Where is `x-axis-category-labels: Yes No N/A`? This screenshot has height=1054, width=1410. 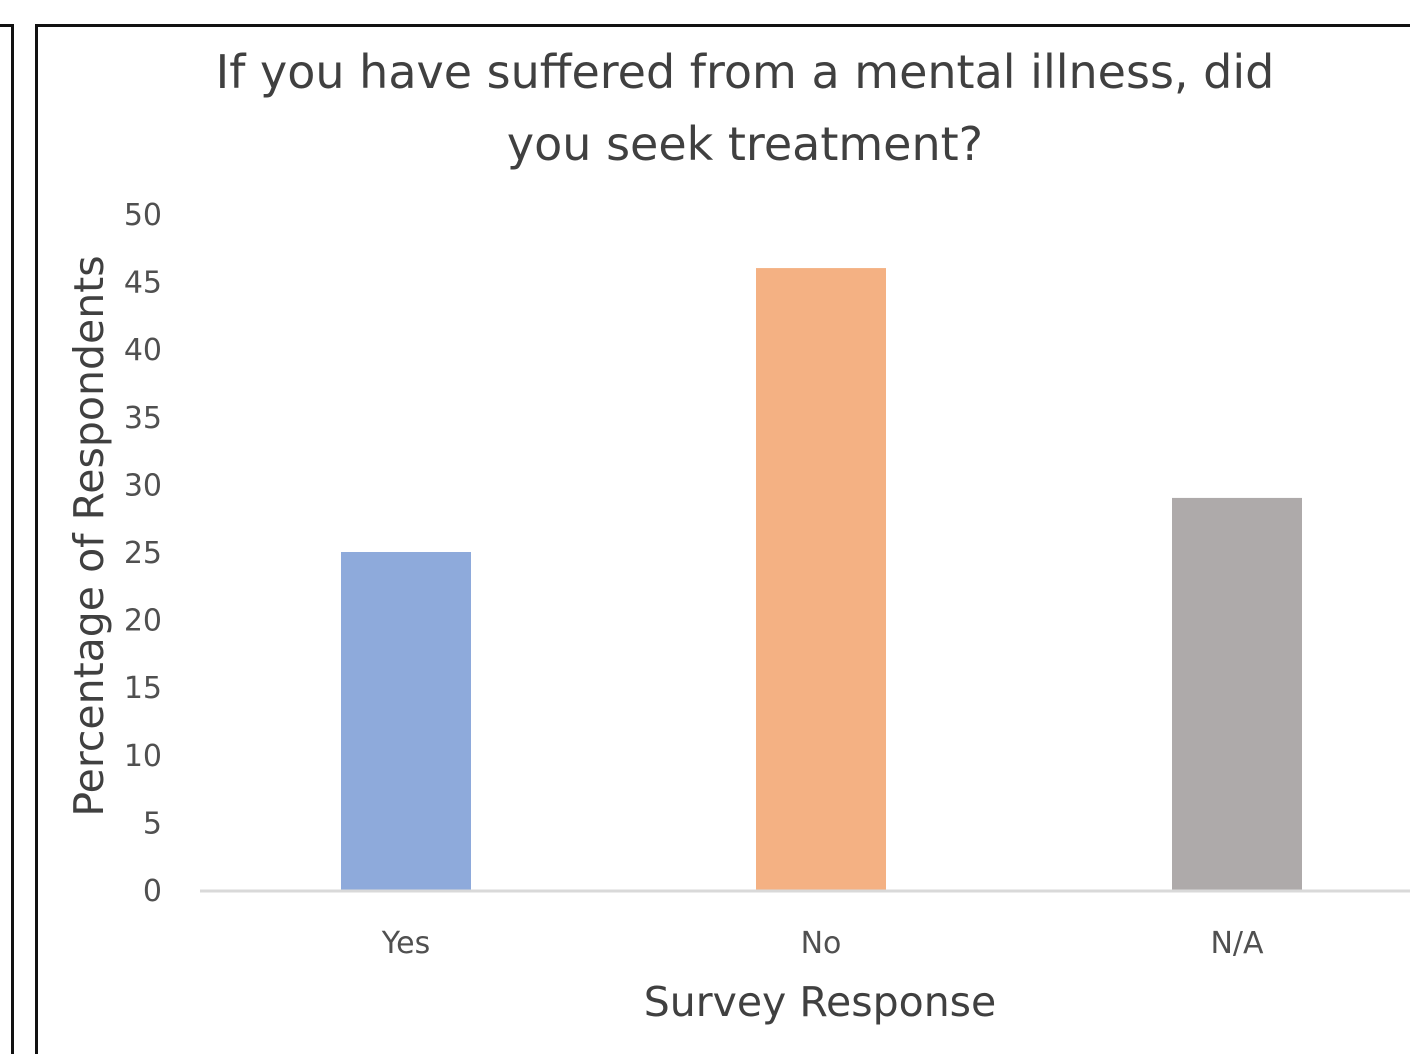
x-axis-category-labels: Yes No N/A is located at coordinates (822, 943).